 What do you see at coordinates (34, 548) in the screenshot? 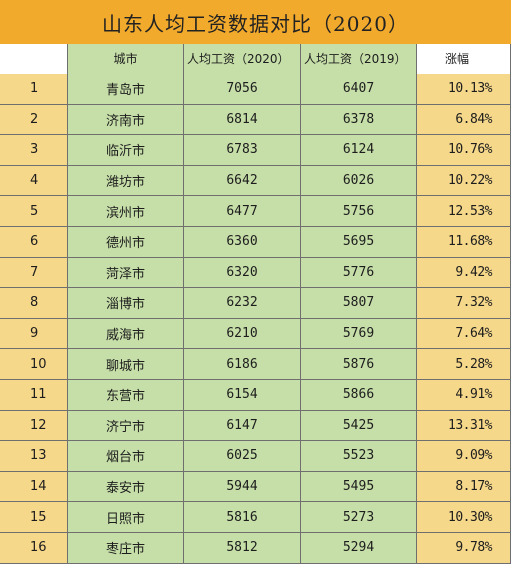
I see `rank-cell: 16` at bounding box center [34, 548].